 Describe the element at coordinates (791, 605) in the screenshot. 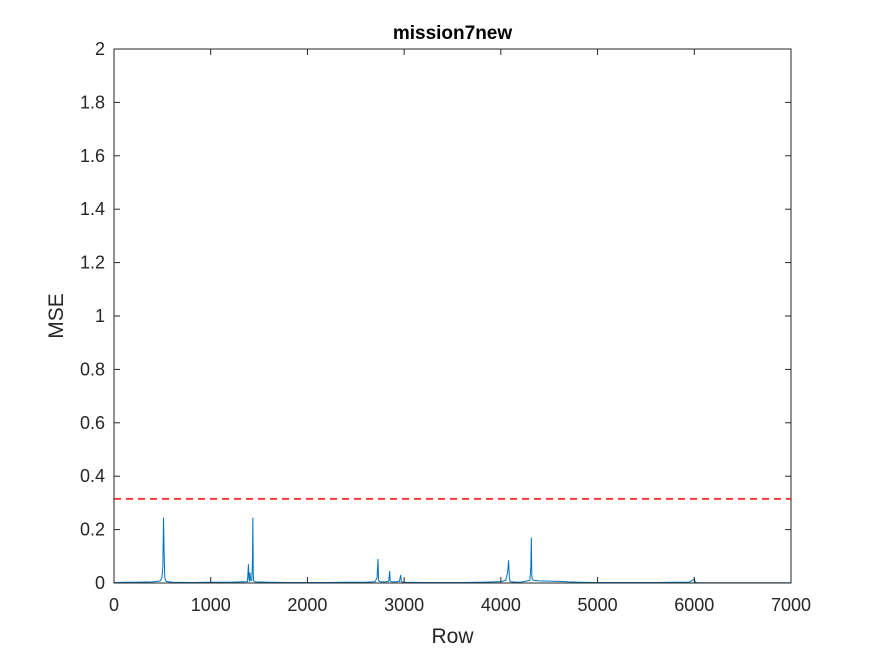

I see `x-tick-label: 7000` at that location.